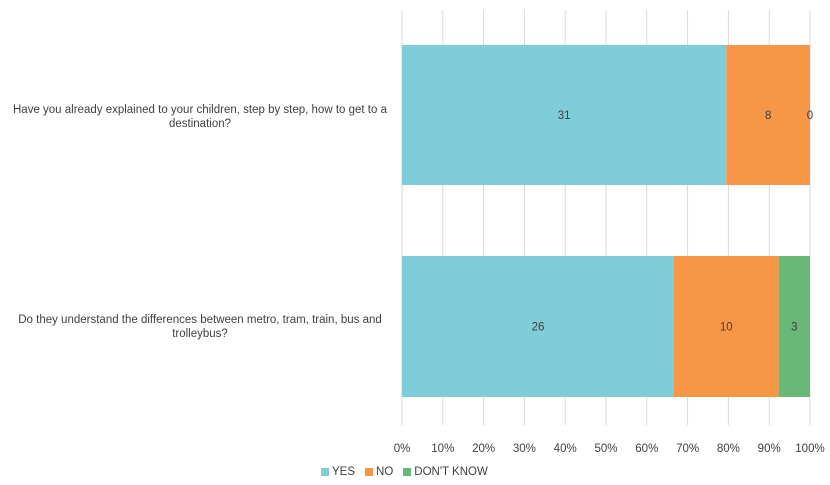 This screenshot has width=830, height=485. I want to click on x-tick-label: 60%, so click(646, 449).